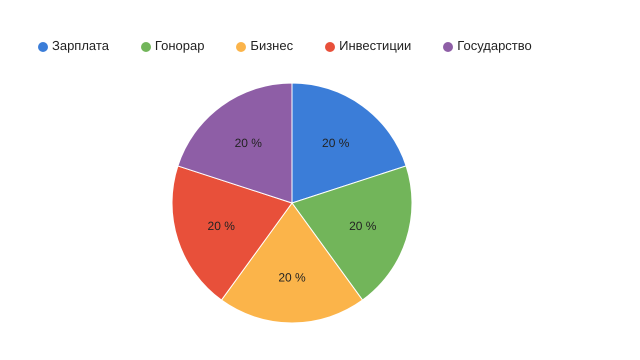 The height and width of the screenshot is (360, 640). Describe the element at coordinates (494, 45) in the screenshot. I see `legend-label: Государство` at that location.